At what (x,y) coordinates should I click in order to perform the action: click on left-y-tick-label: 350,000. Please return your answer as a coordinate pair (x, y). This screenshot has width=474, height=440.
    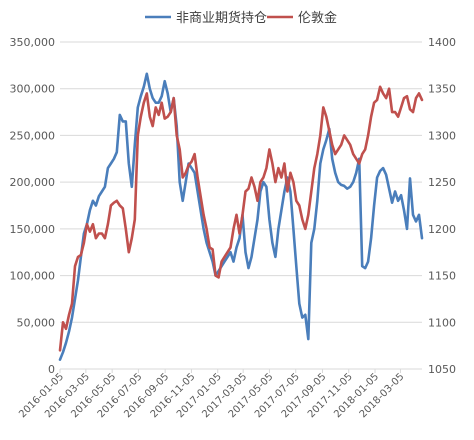
    Looking at the image, I should click on (33, 42).